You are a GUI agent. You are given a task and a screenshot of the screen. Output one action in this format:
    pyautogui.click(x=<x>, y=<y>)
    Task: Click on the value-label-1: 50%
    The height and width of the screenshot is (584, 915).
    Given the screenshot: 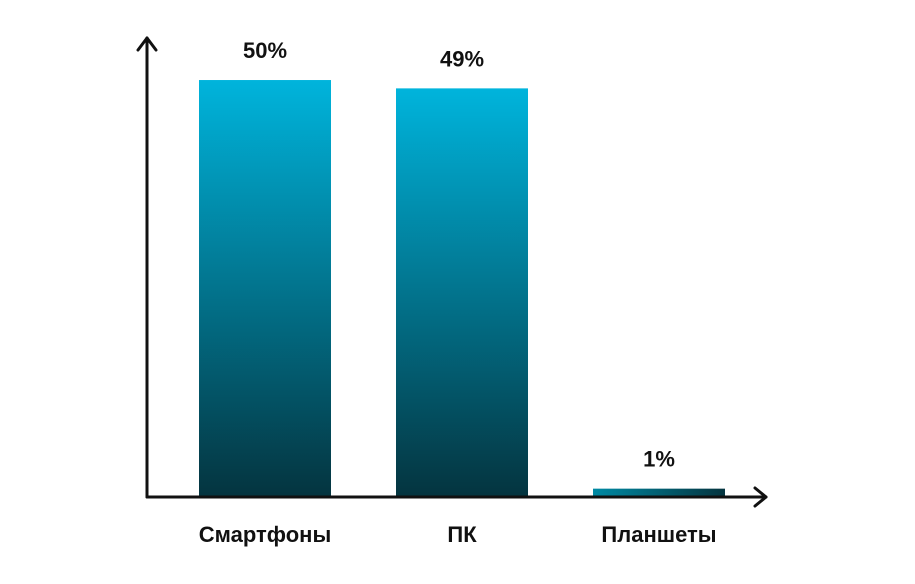 What is the action you would take?
    pyautogui.click(x=265, y=50)
    